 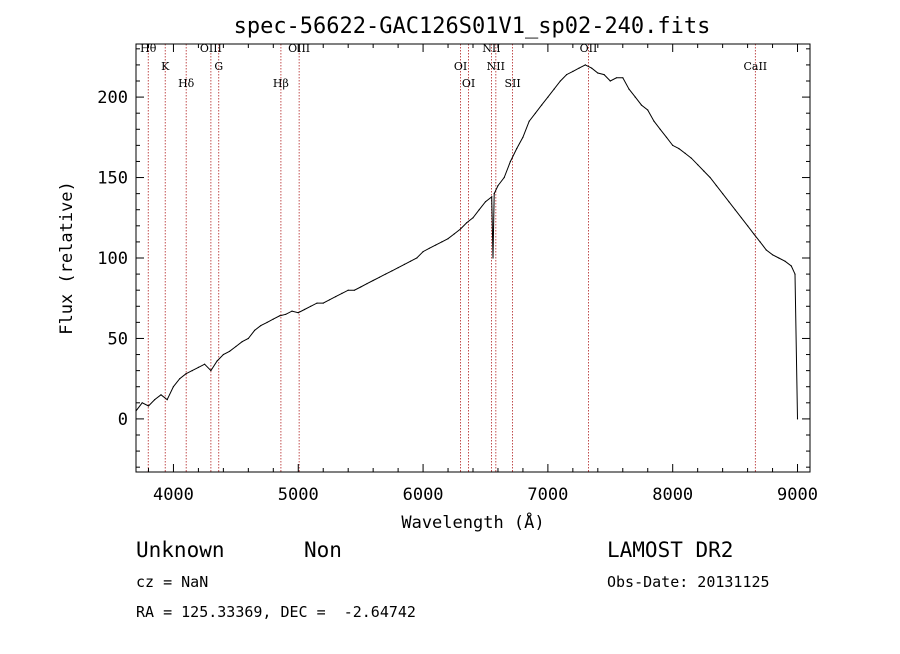 What do you see at coordinates (472, 522) in the screenshot?
I see `x-axis-label: Wavelength (Å)` at bounding box center [472, 522].